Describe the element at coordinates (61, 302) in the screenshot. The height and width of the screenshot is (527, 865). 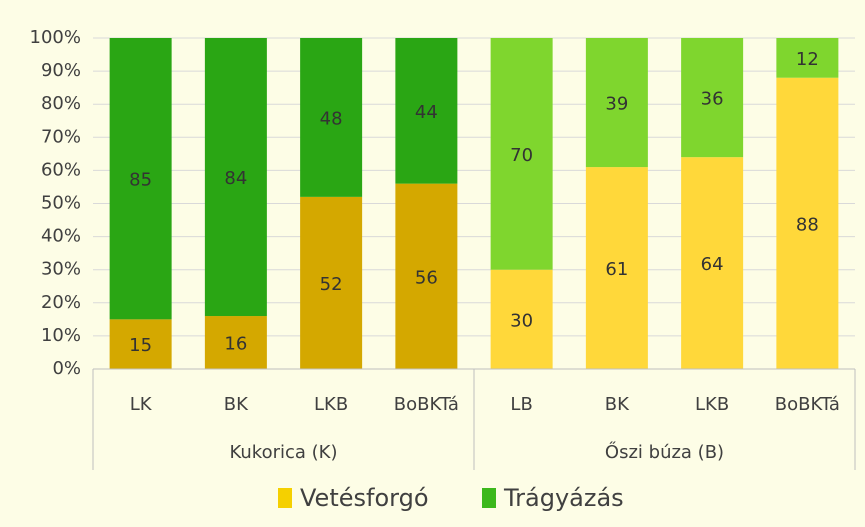
I see `y-tick-label: 20%` at that location.